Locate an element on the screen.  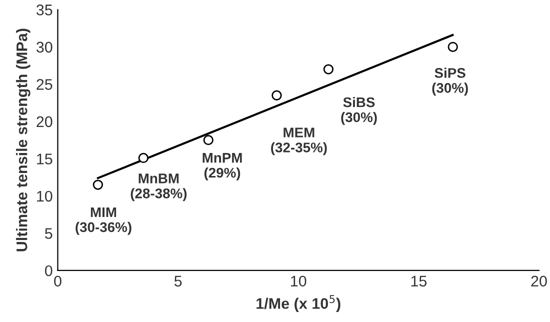
y-tick-label: 30 is located at coordinates (44, 47).